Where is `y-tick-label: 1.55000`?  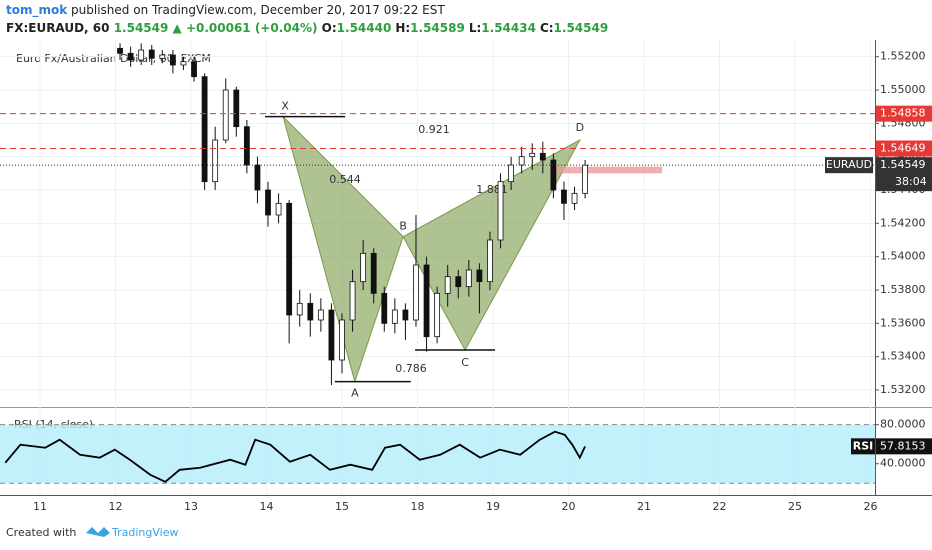
y-tick-label: 1.55000 is located at coordinates (903, 89).